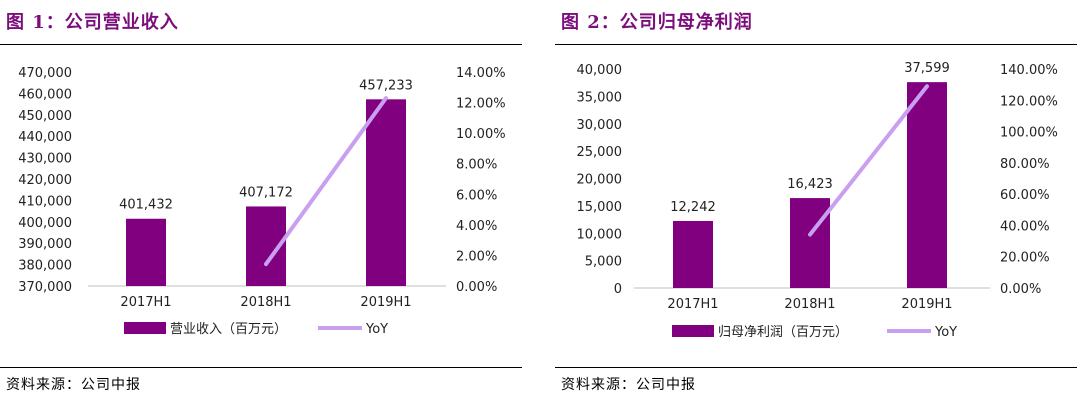  What do you see at coordinates (146, 205) in the screenshot?
I see `data-label: 401,432` at bounding box center [146, 205].